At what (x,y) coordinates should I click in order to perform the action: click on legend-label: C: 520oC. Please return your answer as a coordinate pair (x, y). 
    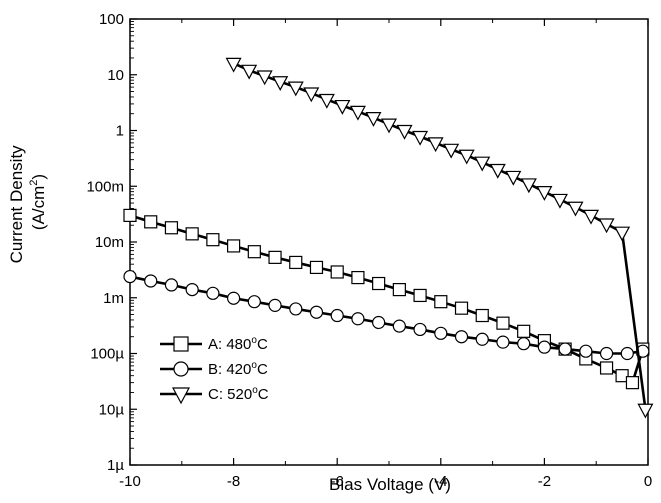
    Looking at the image, I should click on (238, 394).